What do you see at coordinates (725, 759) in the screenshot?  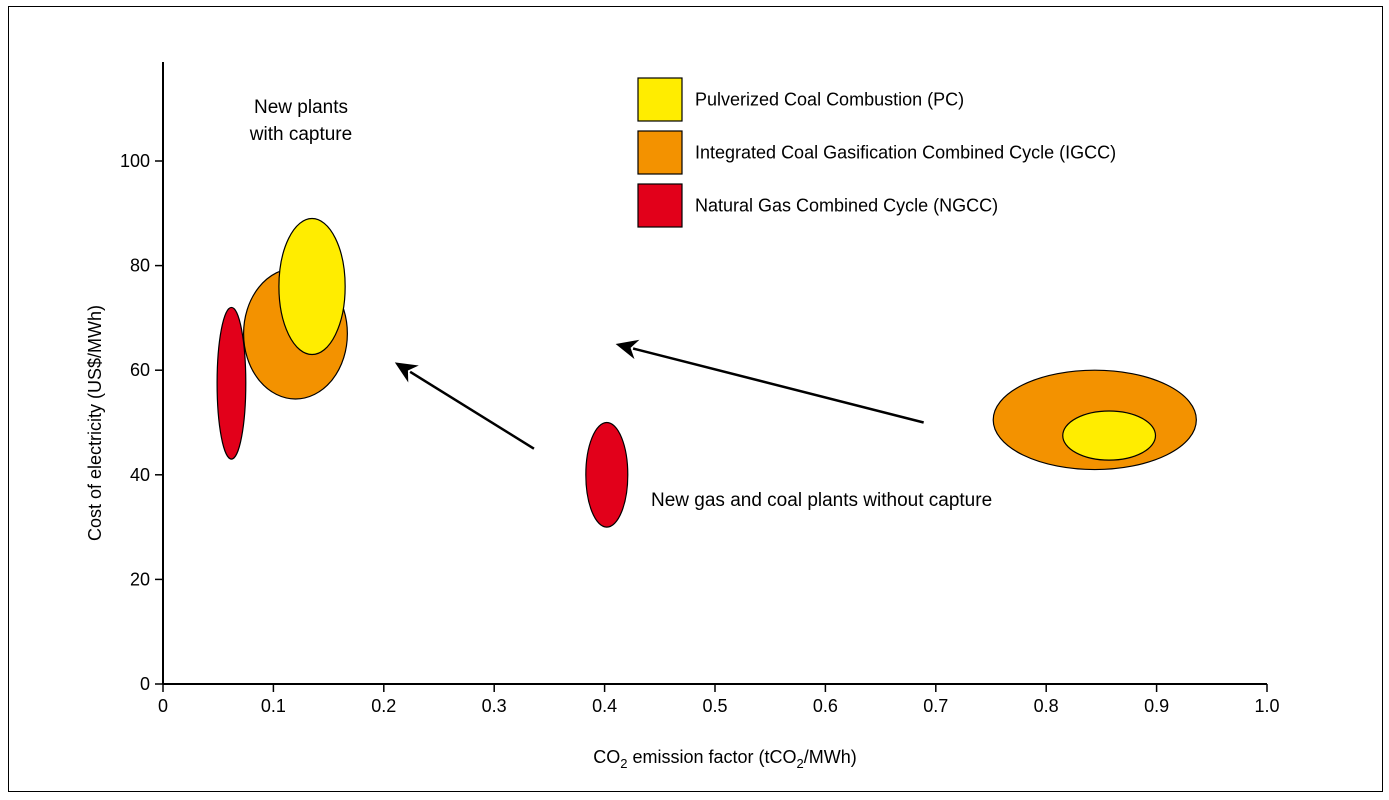 I see `x-axis-label: CO2 emission factor (tCO2/MWh)` at bounding box center [725, 759].